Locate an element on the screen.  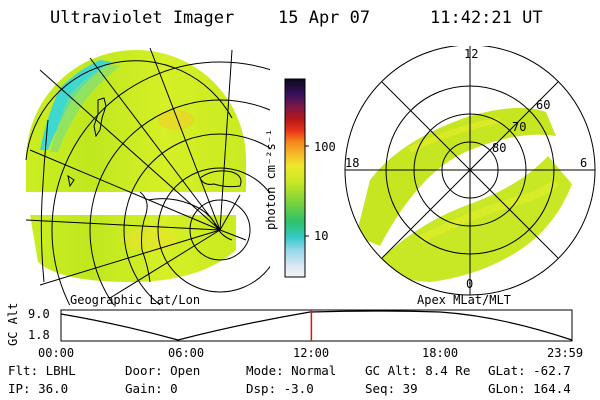
altitude-axis-label: GC Alt is located at coordinates (13, 324).